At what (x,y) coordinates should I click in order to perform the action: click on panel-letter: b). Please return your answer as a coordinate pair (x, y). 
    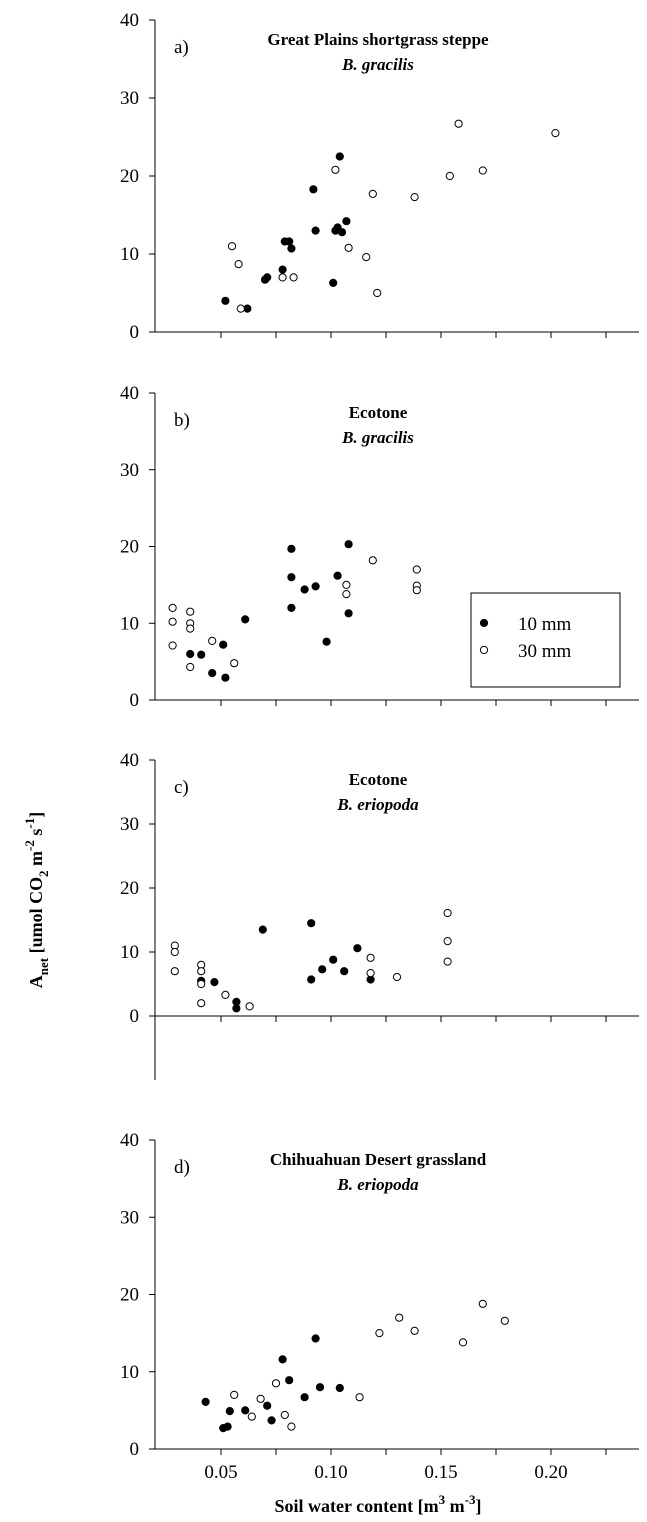
    Looking at the image, I should click on (182, 420).